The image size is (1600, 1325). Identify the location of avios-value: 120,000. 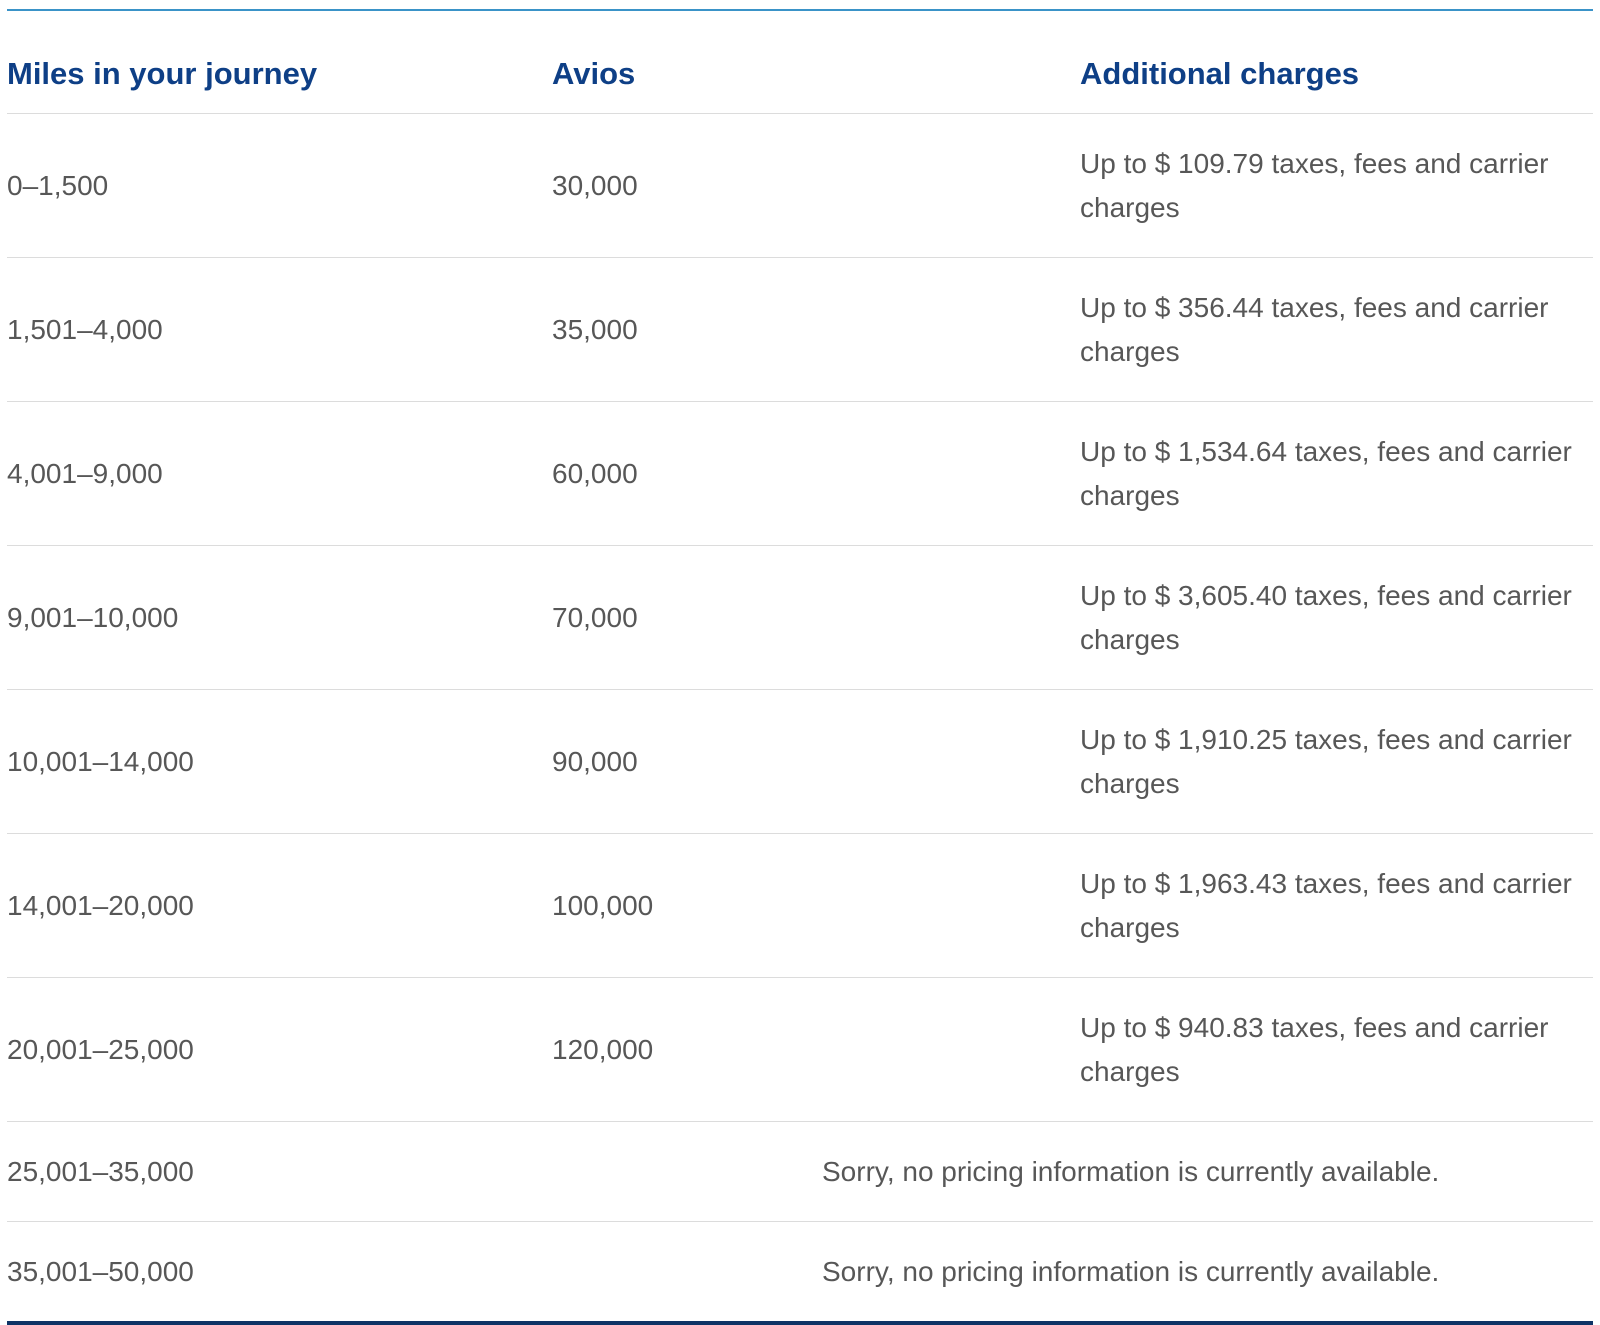
(603, 1049).